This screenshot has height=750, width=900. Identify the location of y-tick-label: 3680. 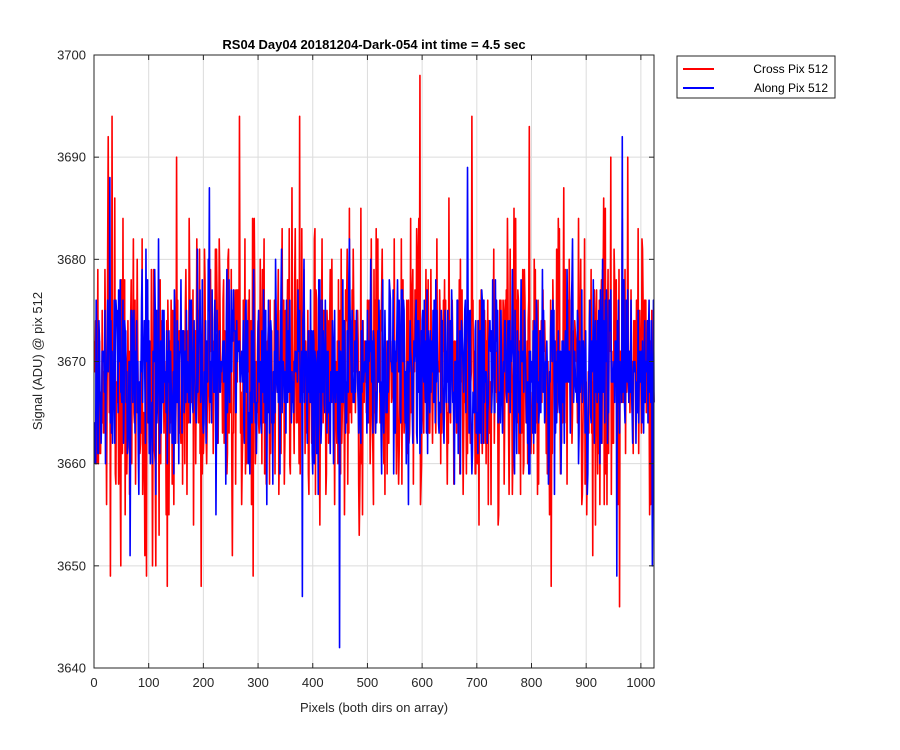
(71, 259).